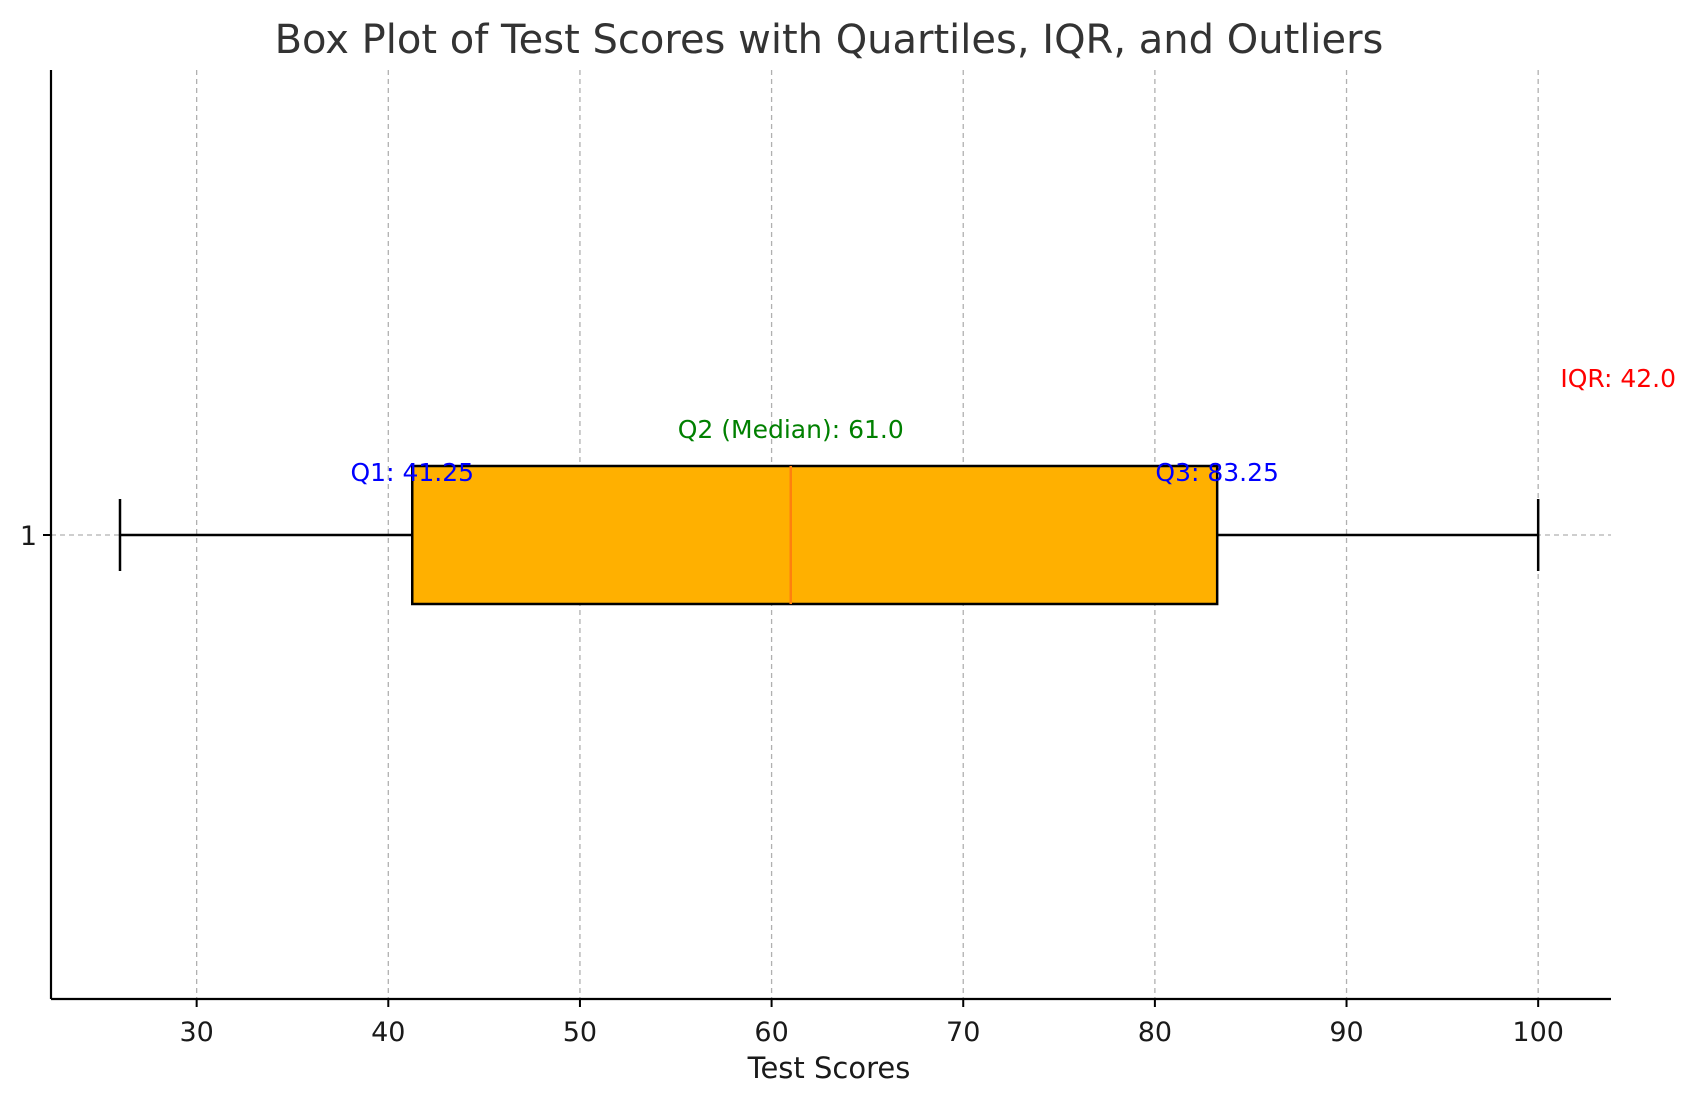 The width and height of the screenshot is (1695, 1101). I want to click on annotation-q1: Q1: 41.25, so click(412, 472).